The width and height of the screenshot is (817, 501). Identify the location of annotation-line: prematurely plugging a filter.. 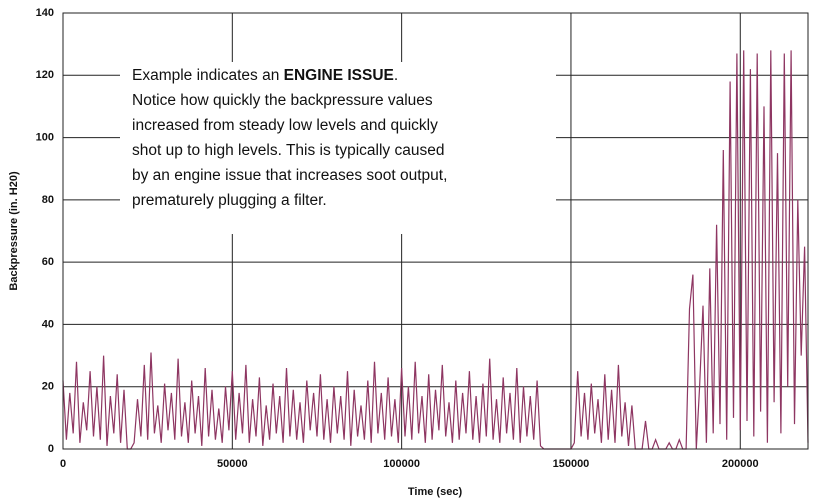
(229, 200).